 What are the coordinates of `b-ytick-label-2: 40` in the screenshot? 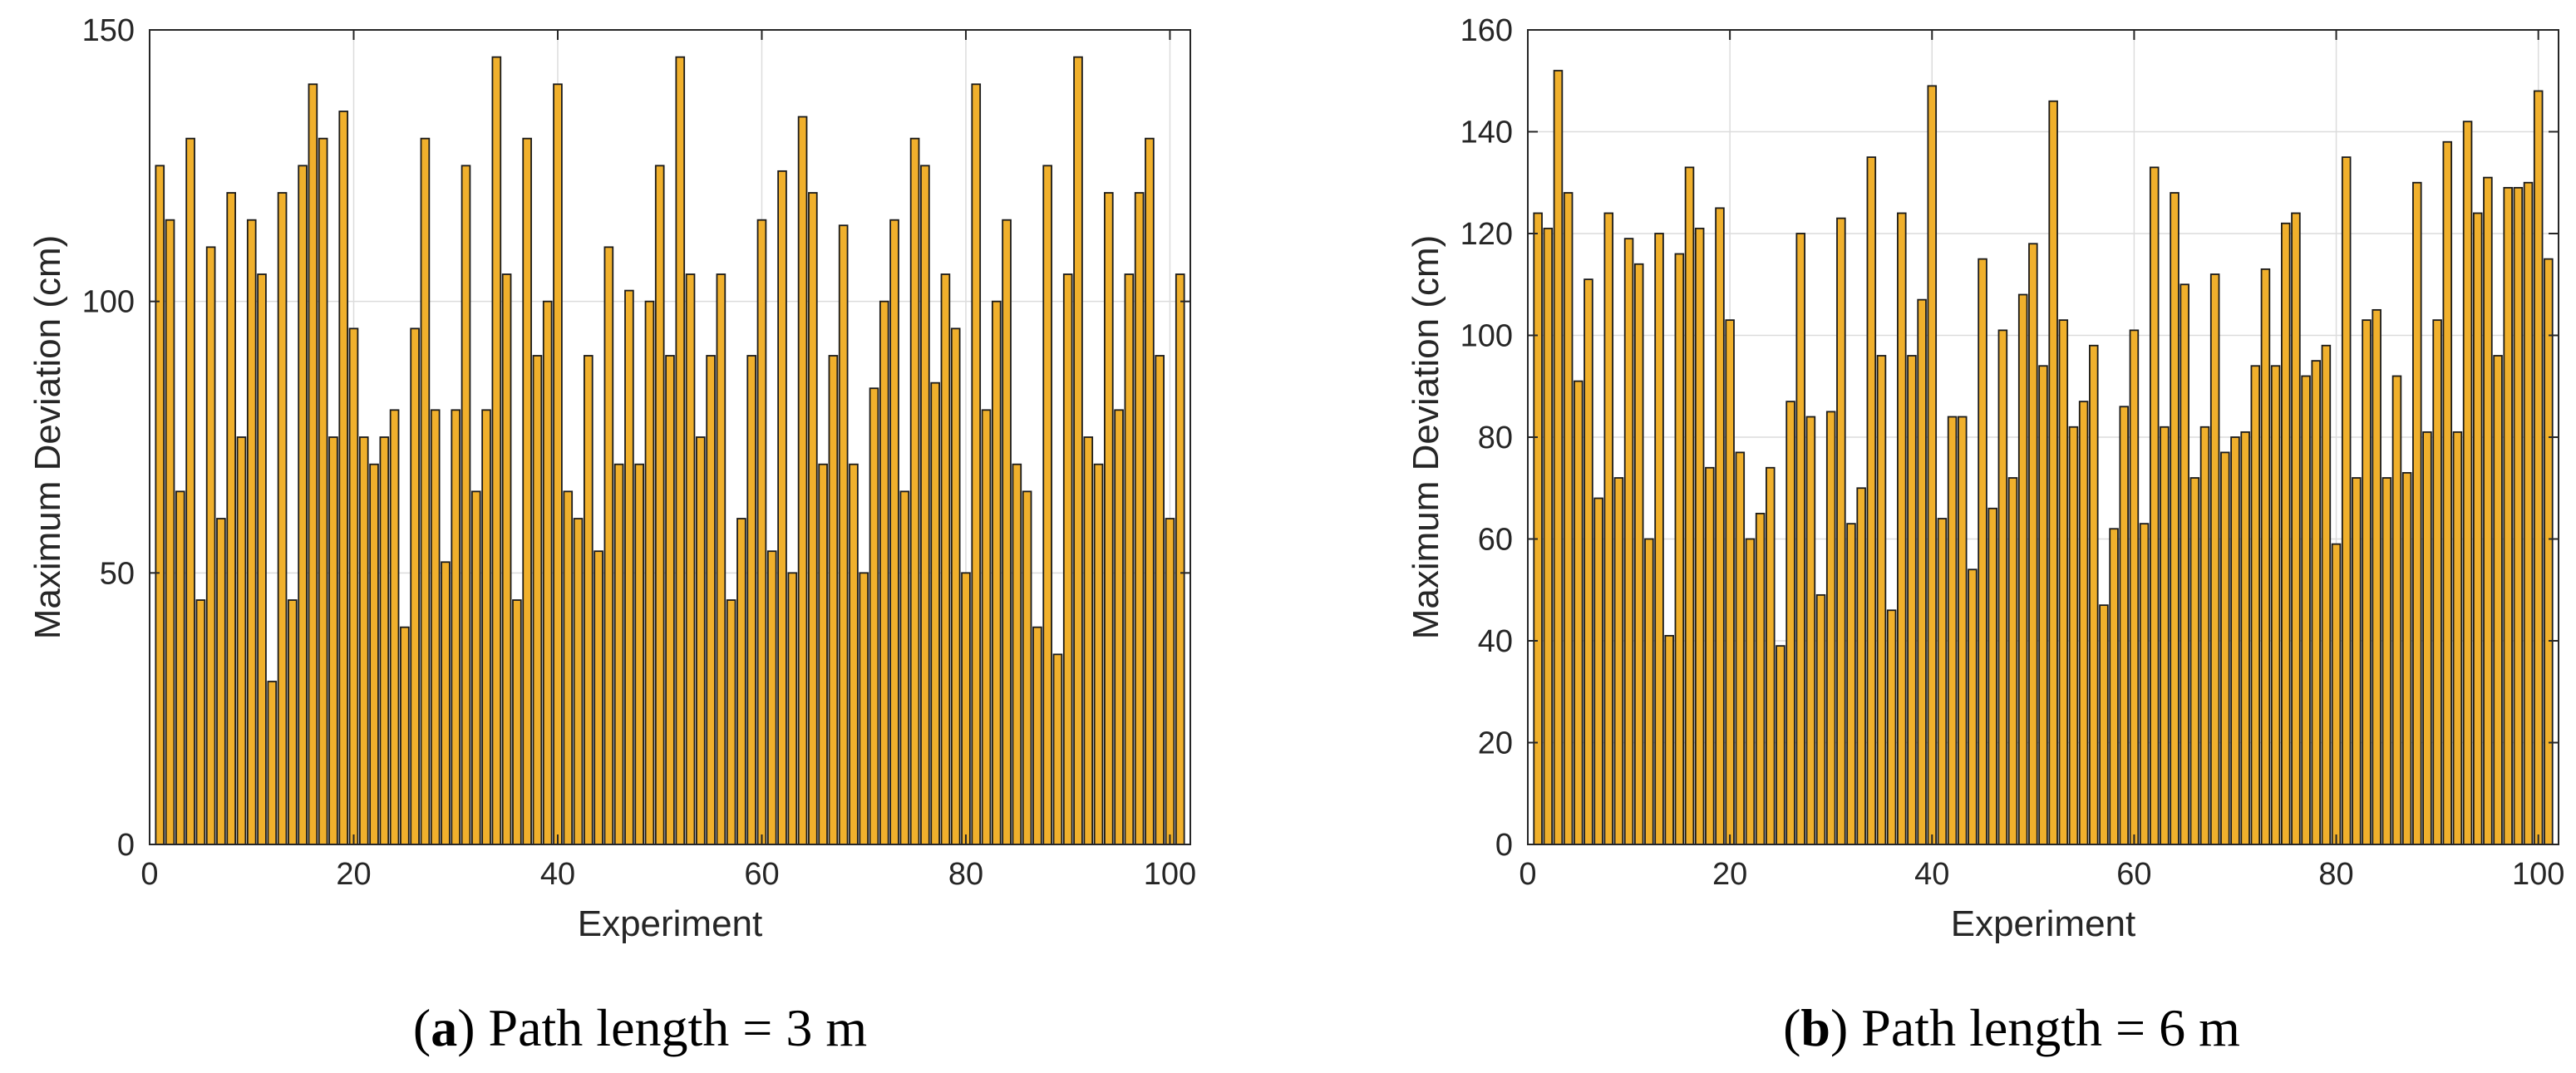 It's located at (1495, 641).